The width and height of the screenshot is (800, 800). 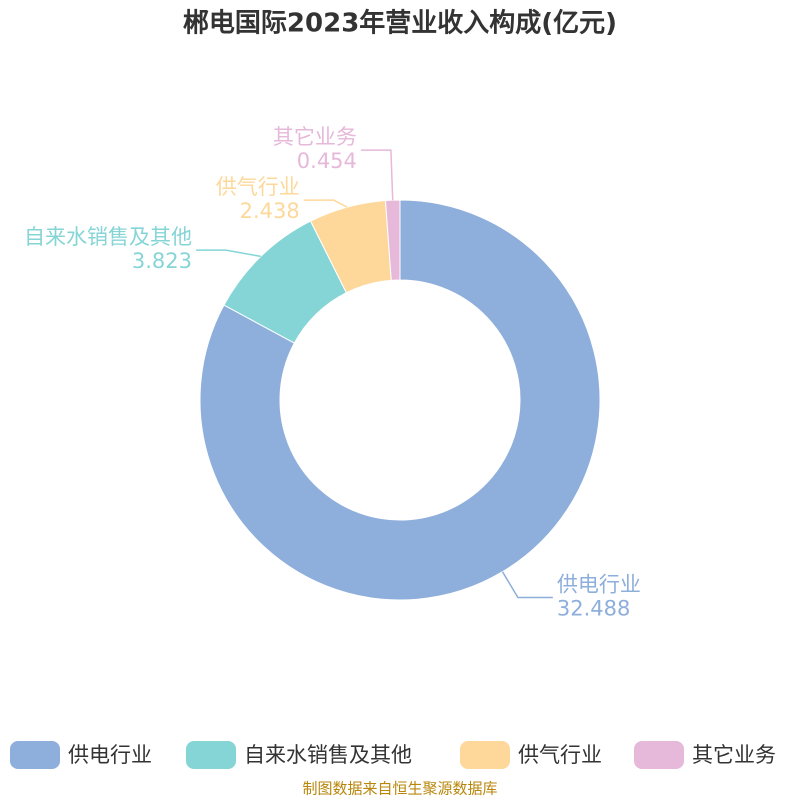 What do you see at coordinates (400, 23) in the screenshot?
I see `chart-title: 郴电国际2023年营业收入构成(亿元)` at bounding box center [400, 23].